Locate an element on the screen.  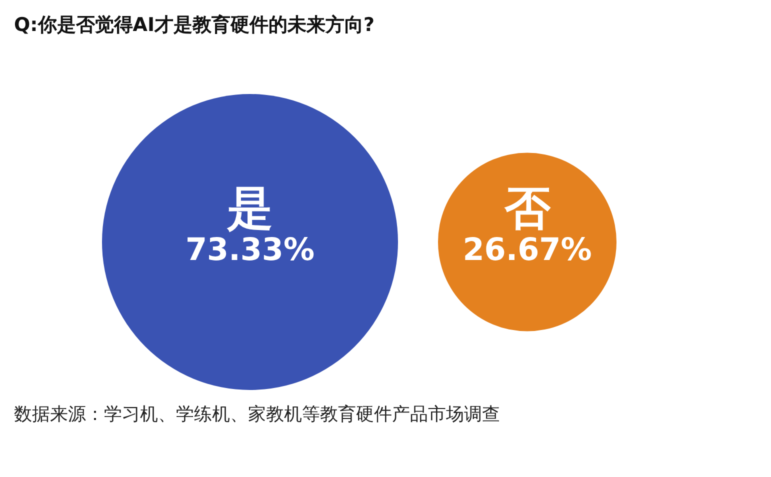
source-note: 数据来源：学习机、学练机、家教机等教育硬件产品市场调查 is located at coordinates (257, 415).